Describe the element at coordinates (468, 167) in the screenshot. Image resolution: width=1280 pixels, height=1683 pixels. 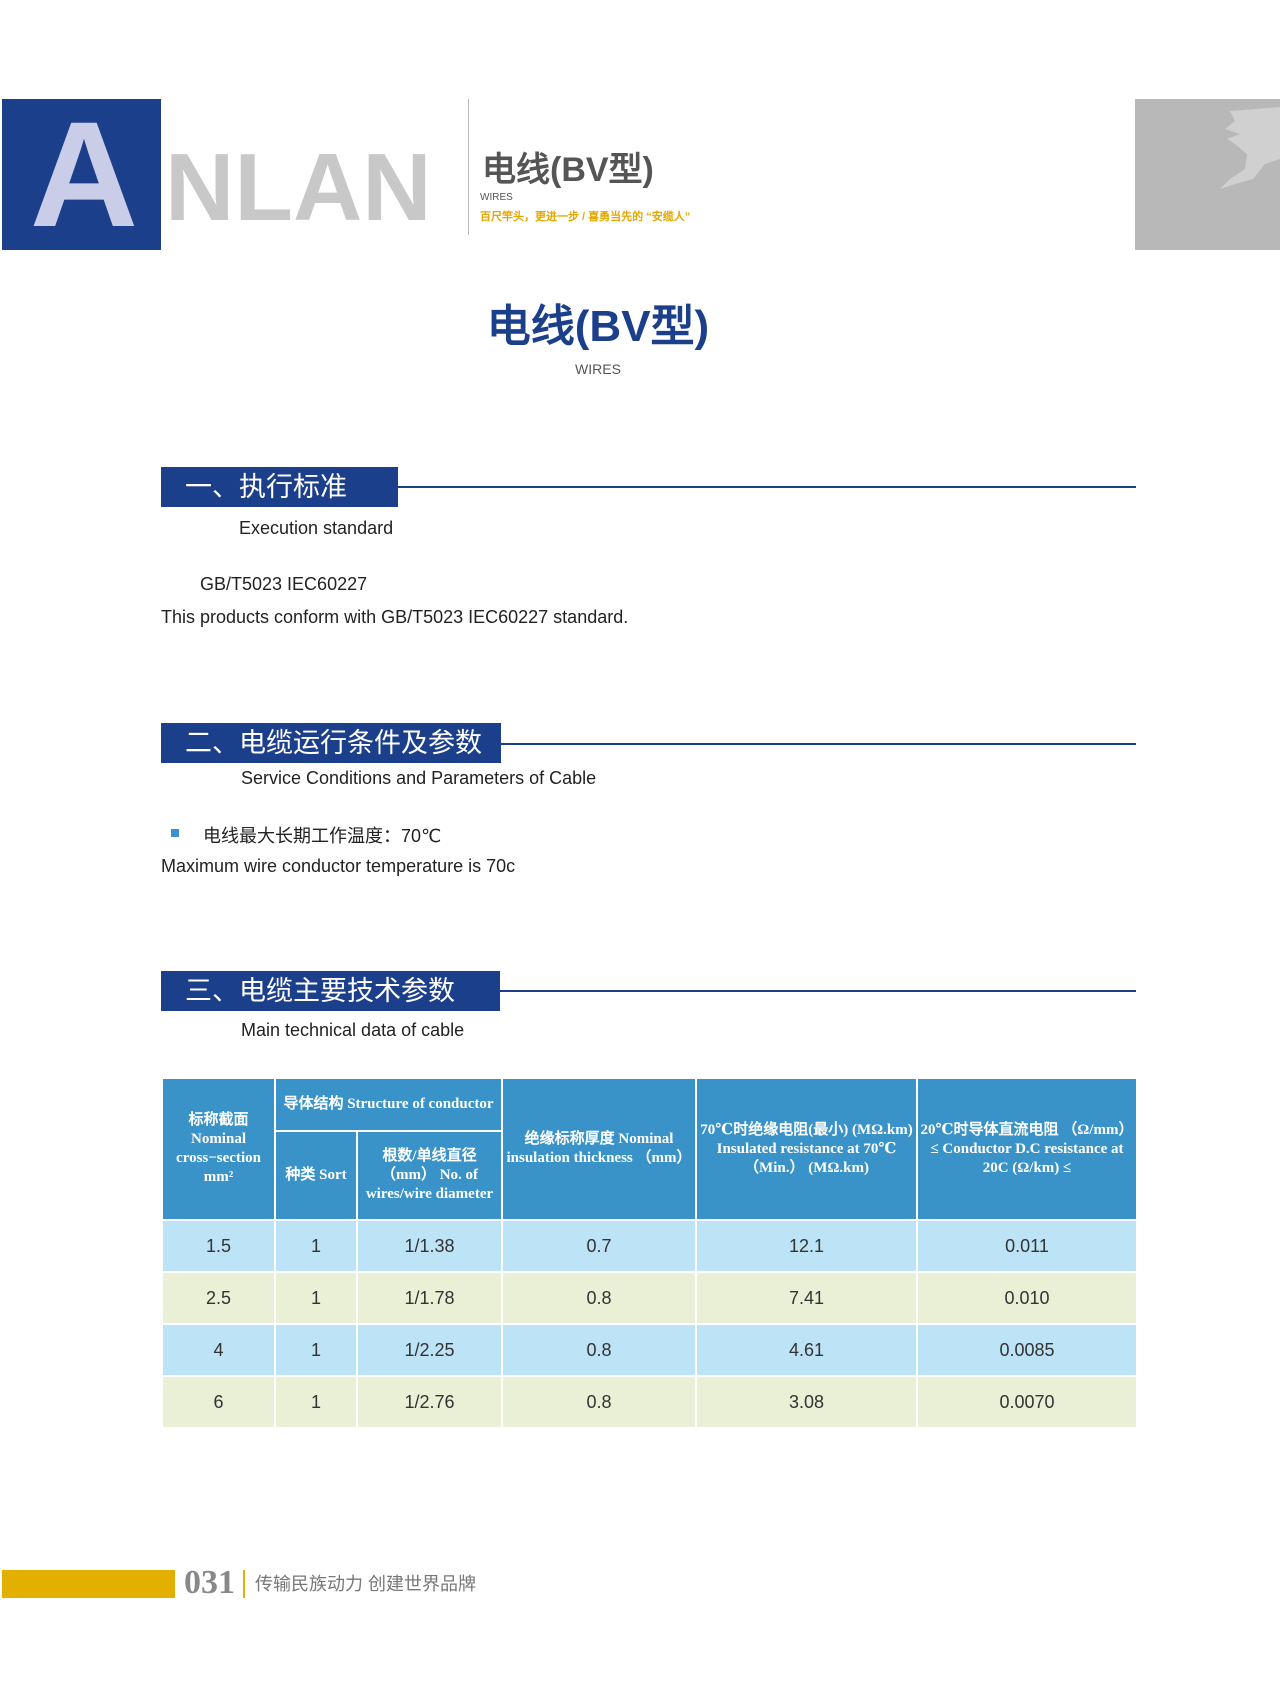
I see `header-divider` at that location.